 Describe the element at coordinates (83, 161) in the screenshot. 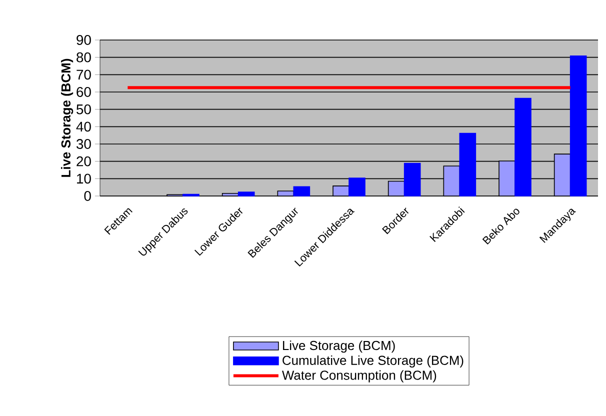

I see `y-tick-label: 20` at that location.